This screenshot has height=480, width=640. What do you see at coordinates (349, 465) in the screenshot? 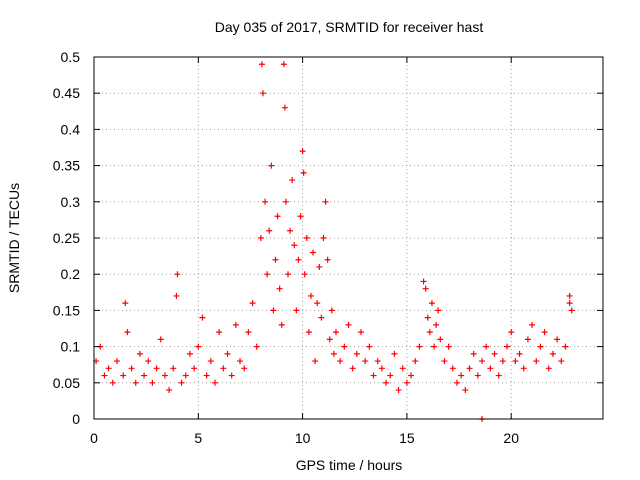
I see `x-axis-label: GPS time / hours` at bounding box center [349, 465].